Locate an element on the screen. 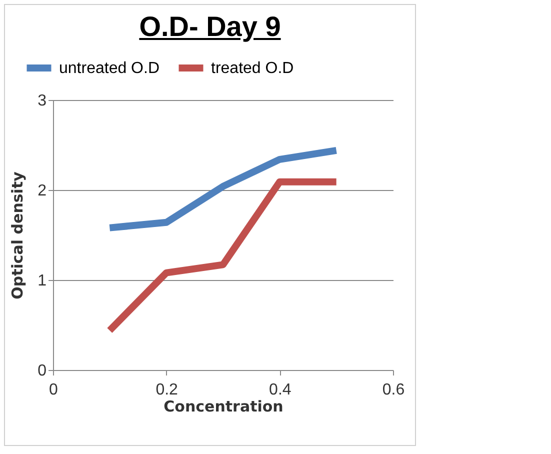 The width and height of the screenshot is (551, 454). x-tick-label: 0 is located at coordinates (53, 390).